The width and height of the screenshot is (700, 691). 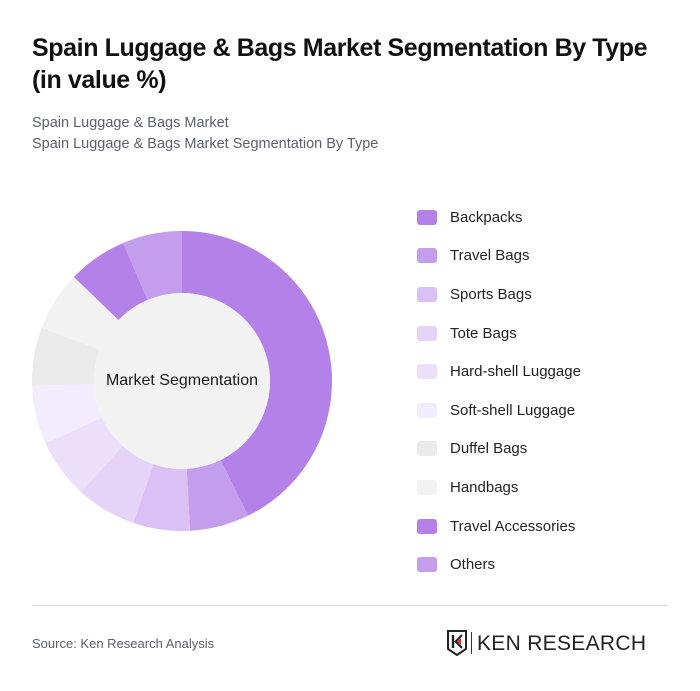 What do you see at coordinates (123, 643) in the screenshot?
I see `source-note: Source: Ken Research Analysis` at bounding box center [123, 643].